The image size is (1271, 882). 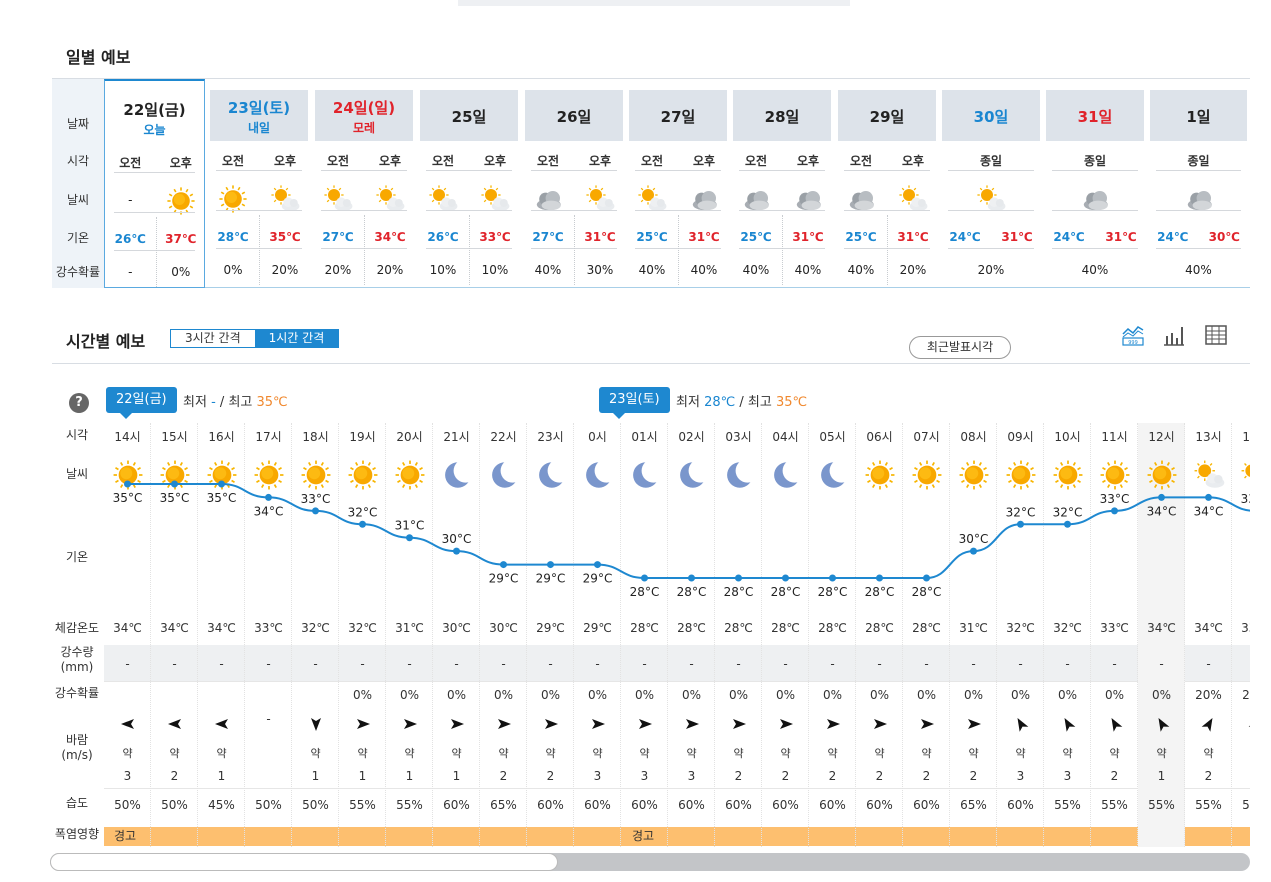 I want to click on daily-column-7: 29일 오전 40% 오후 20% 25℃ 31℃, so click(x=887, y=183).